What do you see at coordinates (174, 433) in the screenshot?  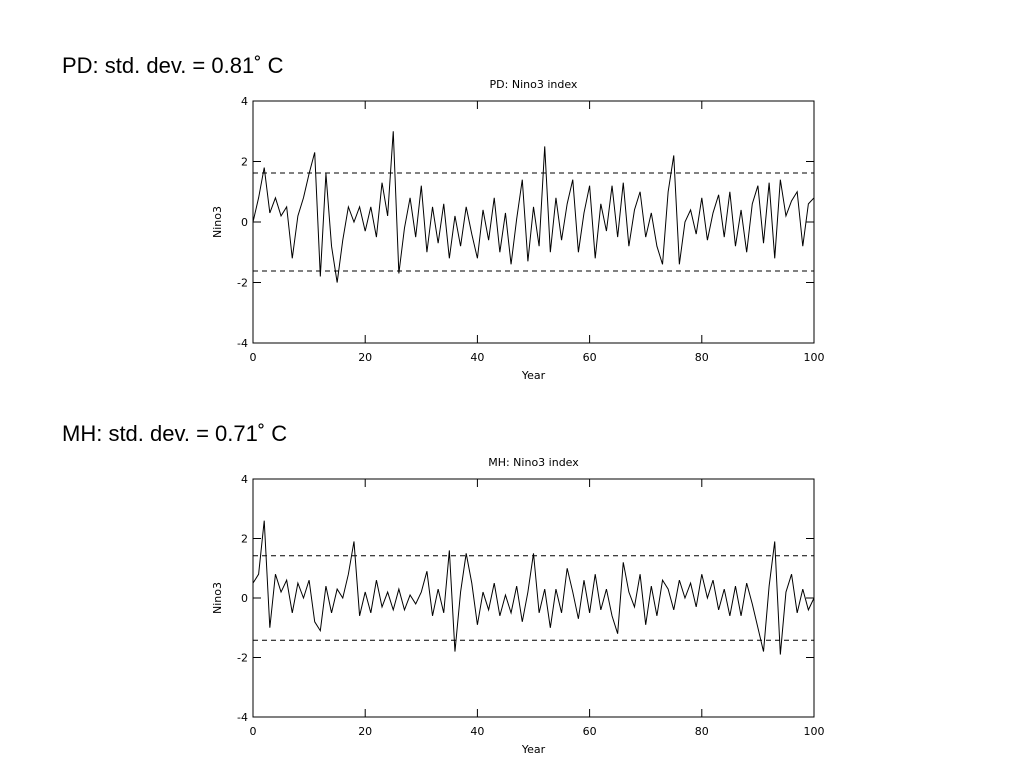 I see `caption: MH: std. dev. = 0.71˚ C` at bounding box center [174, 433].